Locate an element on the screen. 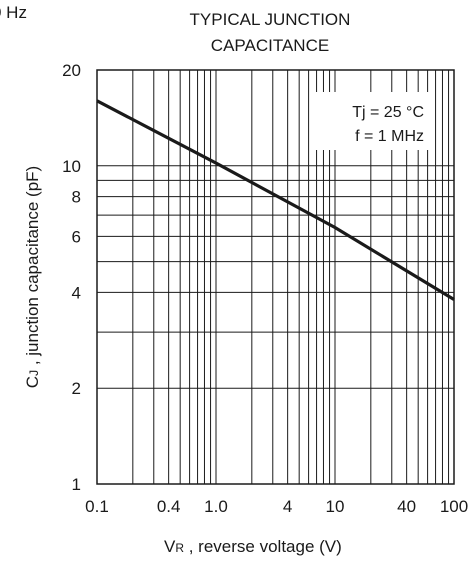 This screenshot has width=476, height=562. y-tick-label: 8 is located at coordinates (76, 197).